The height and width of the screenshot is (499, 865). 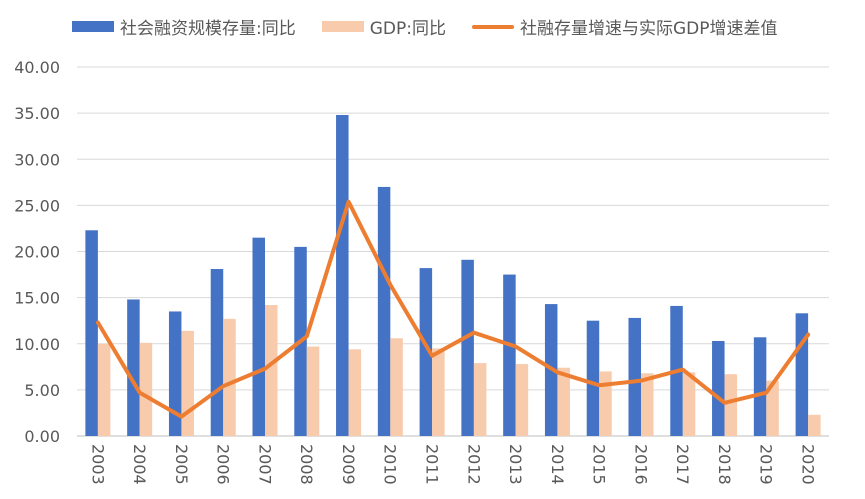 I want to click on x-tick-label: 2014, so click(x=557, y=464).